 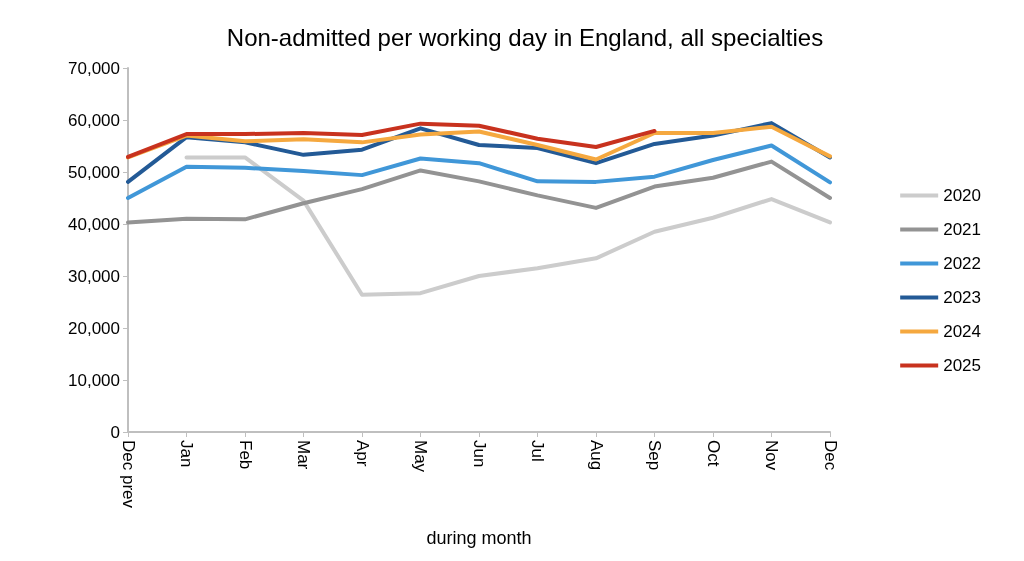 I want to click on x-tick-label: Sep, so click(x=654, y=455).